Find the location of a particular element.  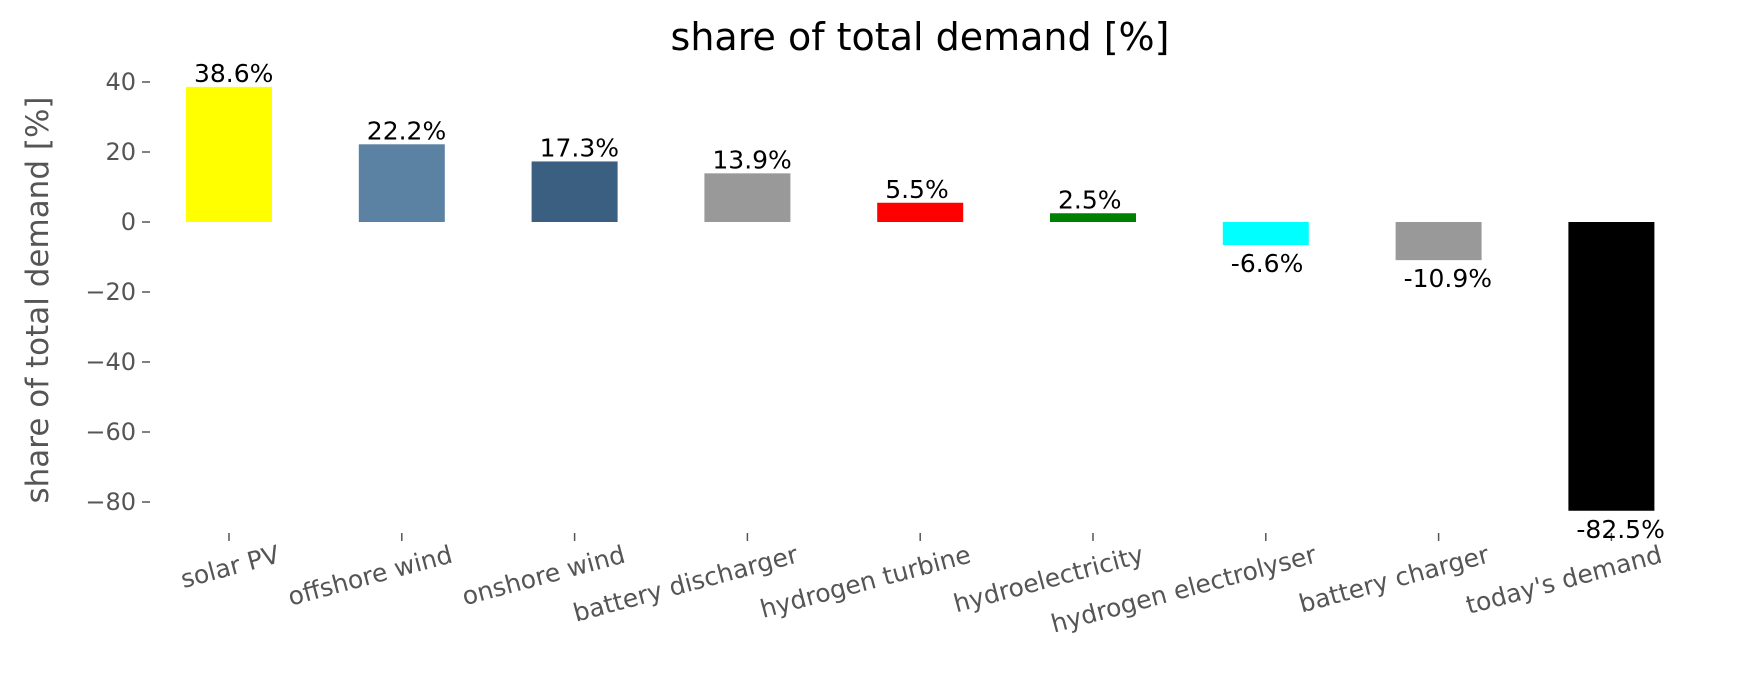

y-tick-label: 0 is located at coordinates (128, 222).